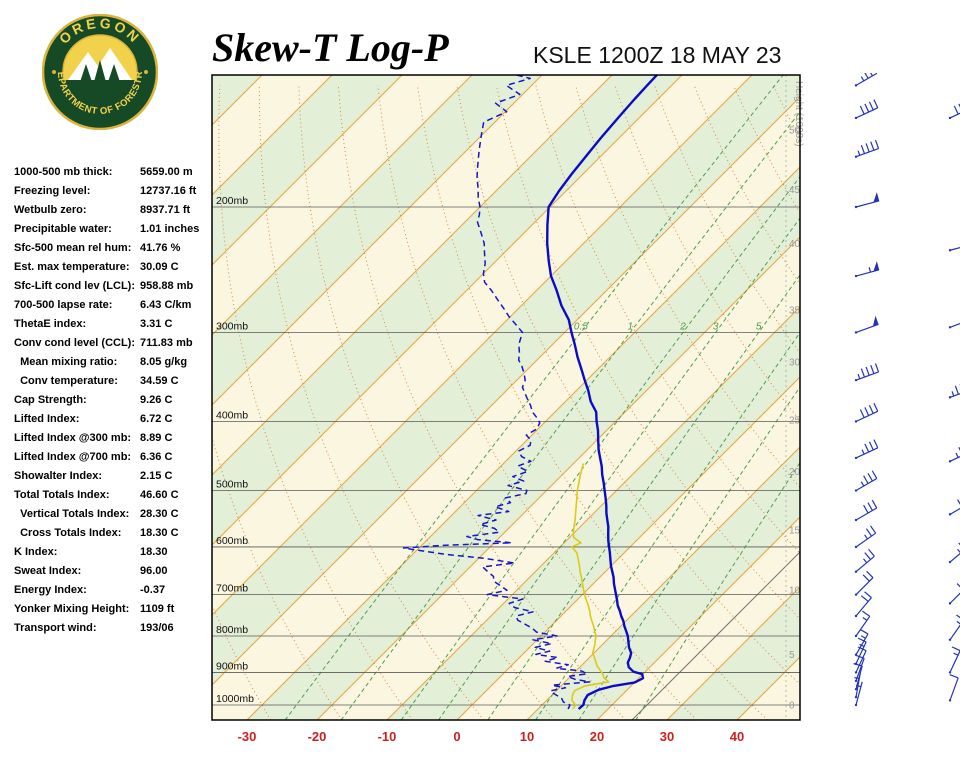  I want to click on index-label: Wetbulb zero:, so click(50, 210).